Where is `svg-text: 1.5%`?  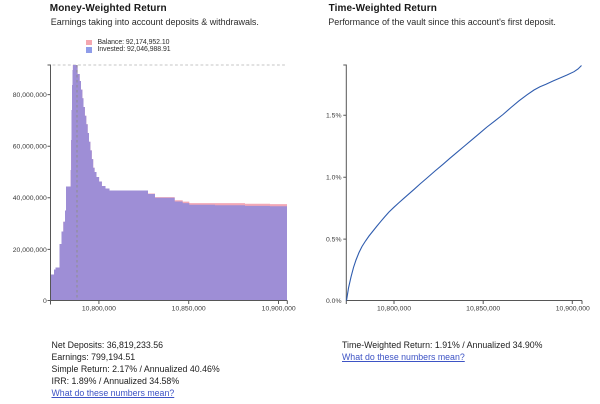 svg-text: 1.5% is located at coordinates (334, 116).